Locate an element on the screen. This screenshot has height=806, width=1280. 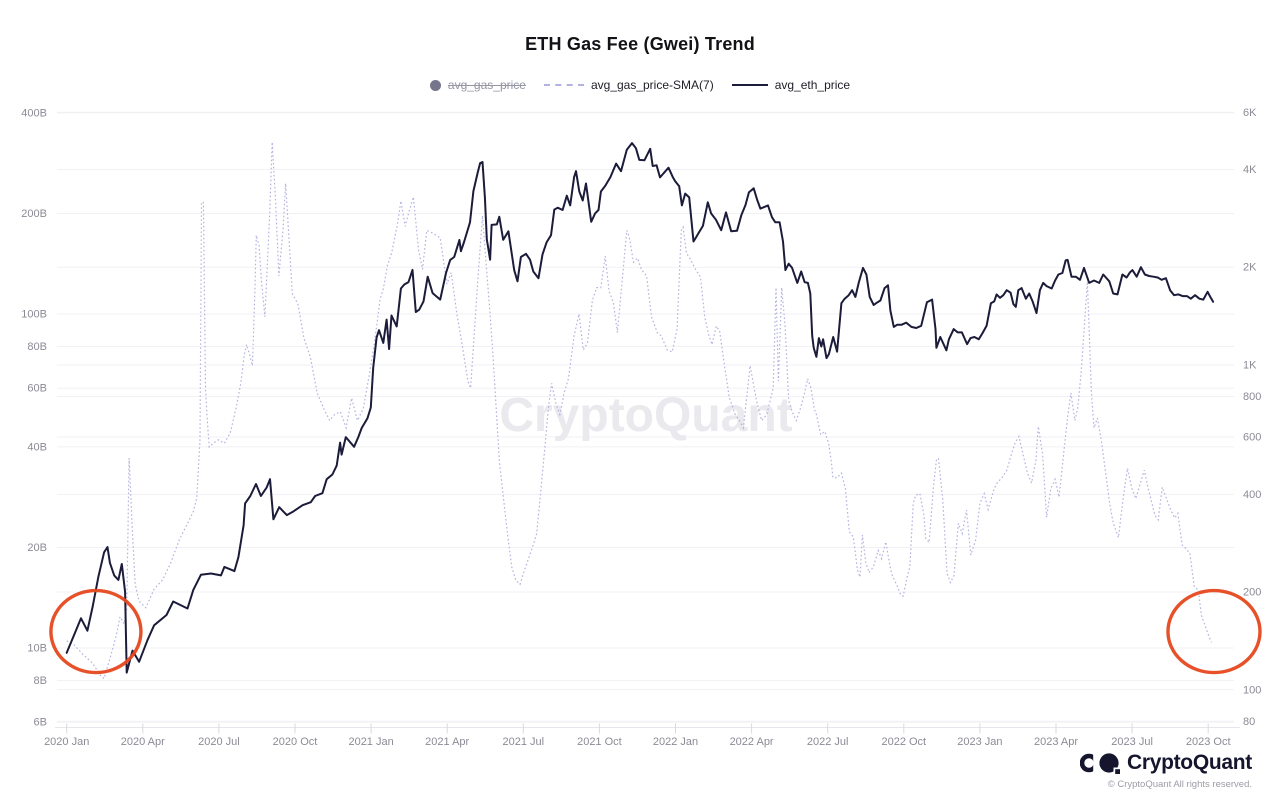
x-axis-tick-label: 2021 Jul is located at coordinates (524, 742).